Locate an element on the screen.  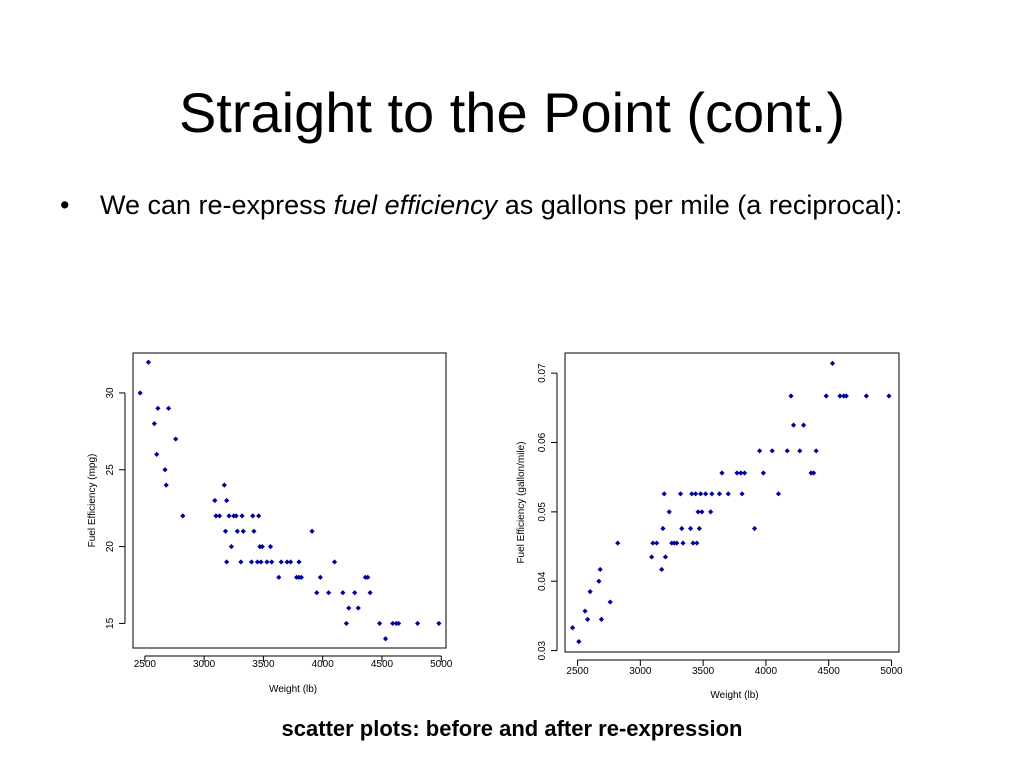
y-tick-label: 0.03 is located at coordinates (542, 650).